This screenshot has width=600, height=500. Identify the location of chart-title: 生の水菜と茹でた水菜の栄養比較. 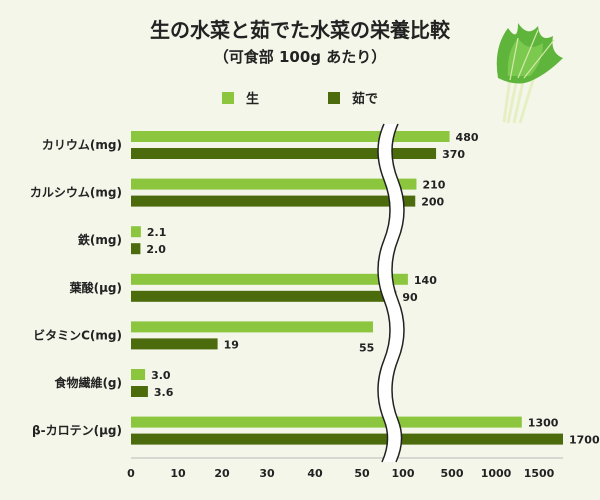
(300, 30).